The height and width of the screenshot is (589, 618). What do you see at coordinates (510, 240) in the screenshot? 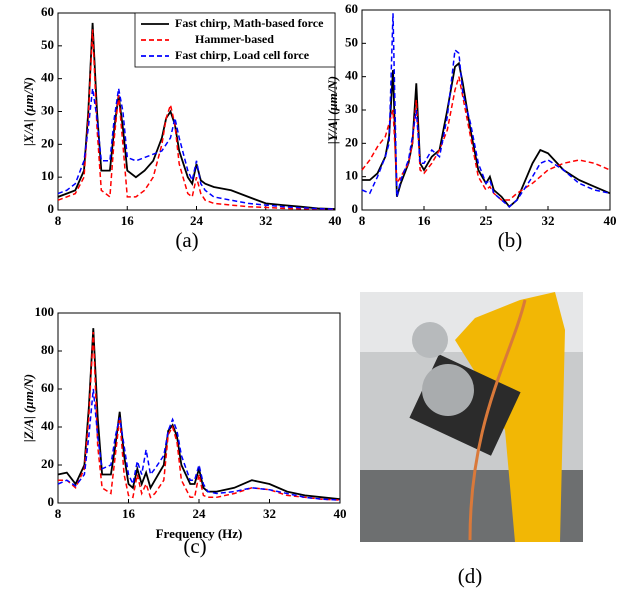
I see `panel-caption: (b)` at bounding box center [510, 240].